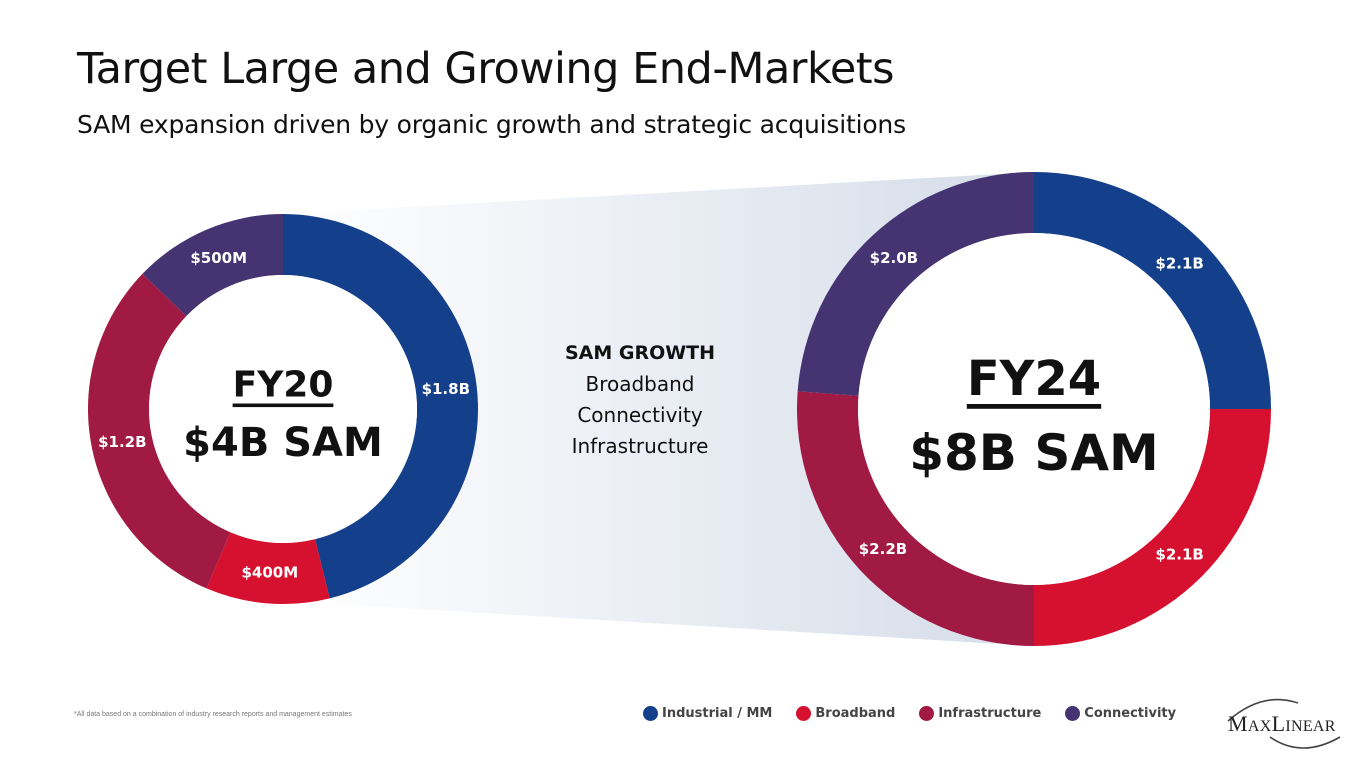 This screenshot has height=768, width=1365. I want to click on legend-label: Broadband, so click(855, 713).